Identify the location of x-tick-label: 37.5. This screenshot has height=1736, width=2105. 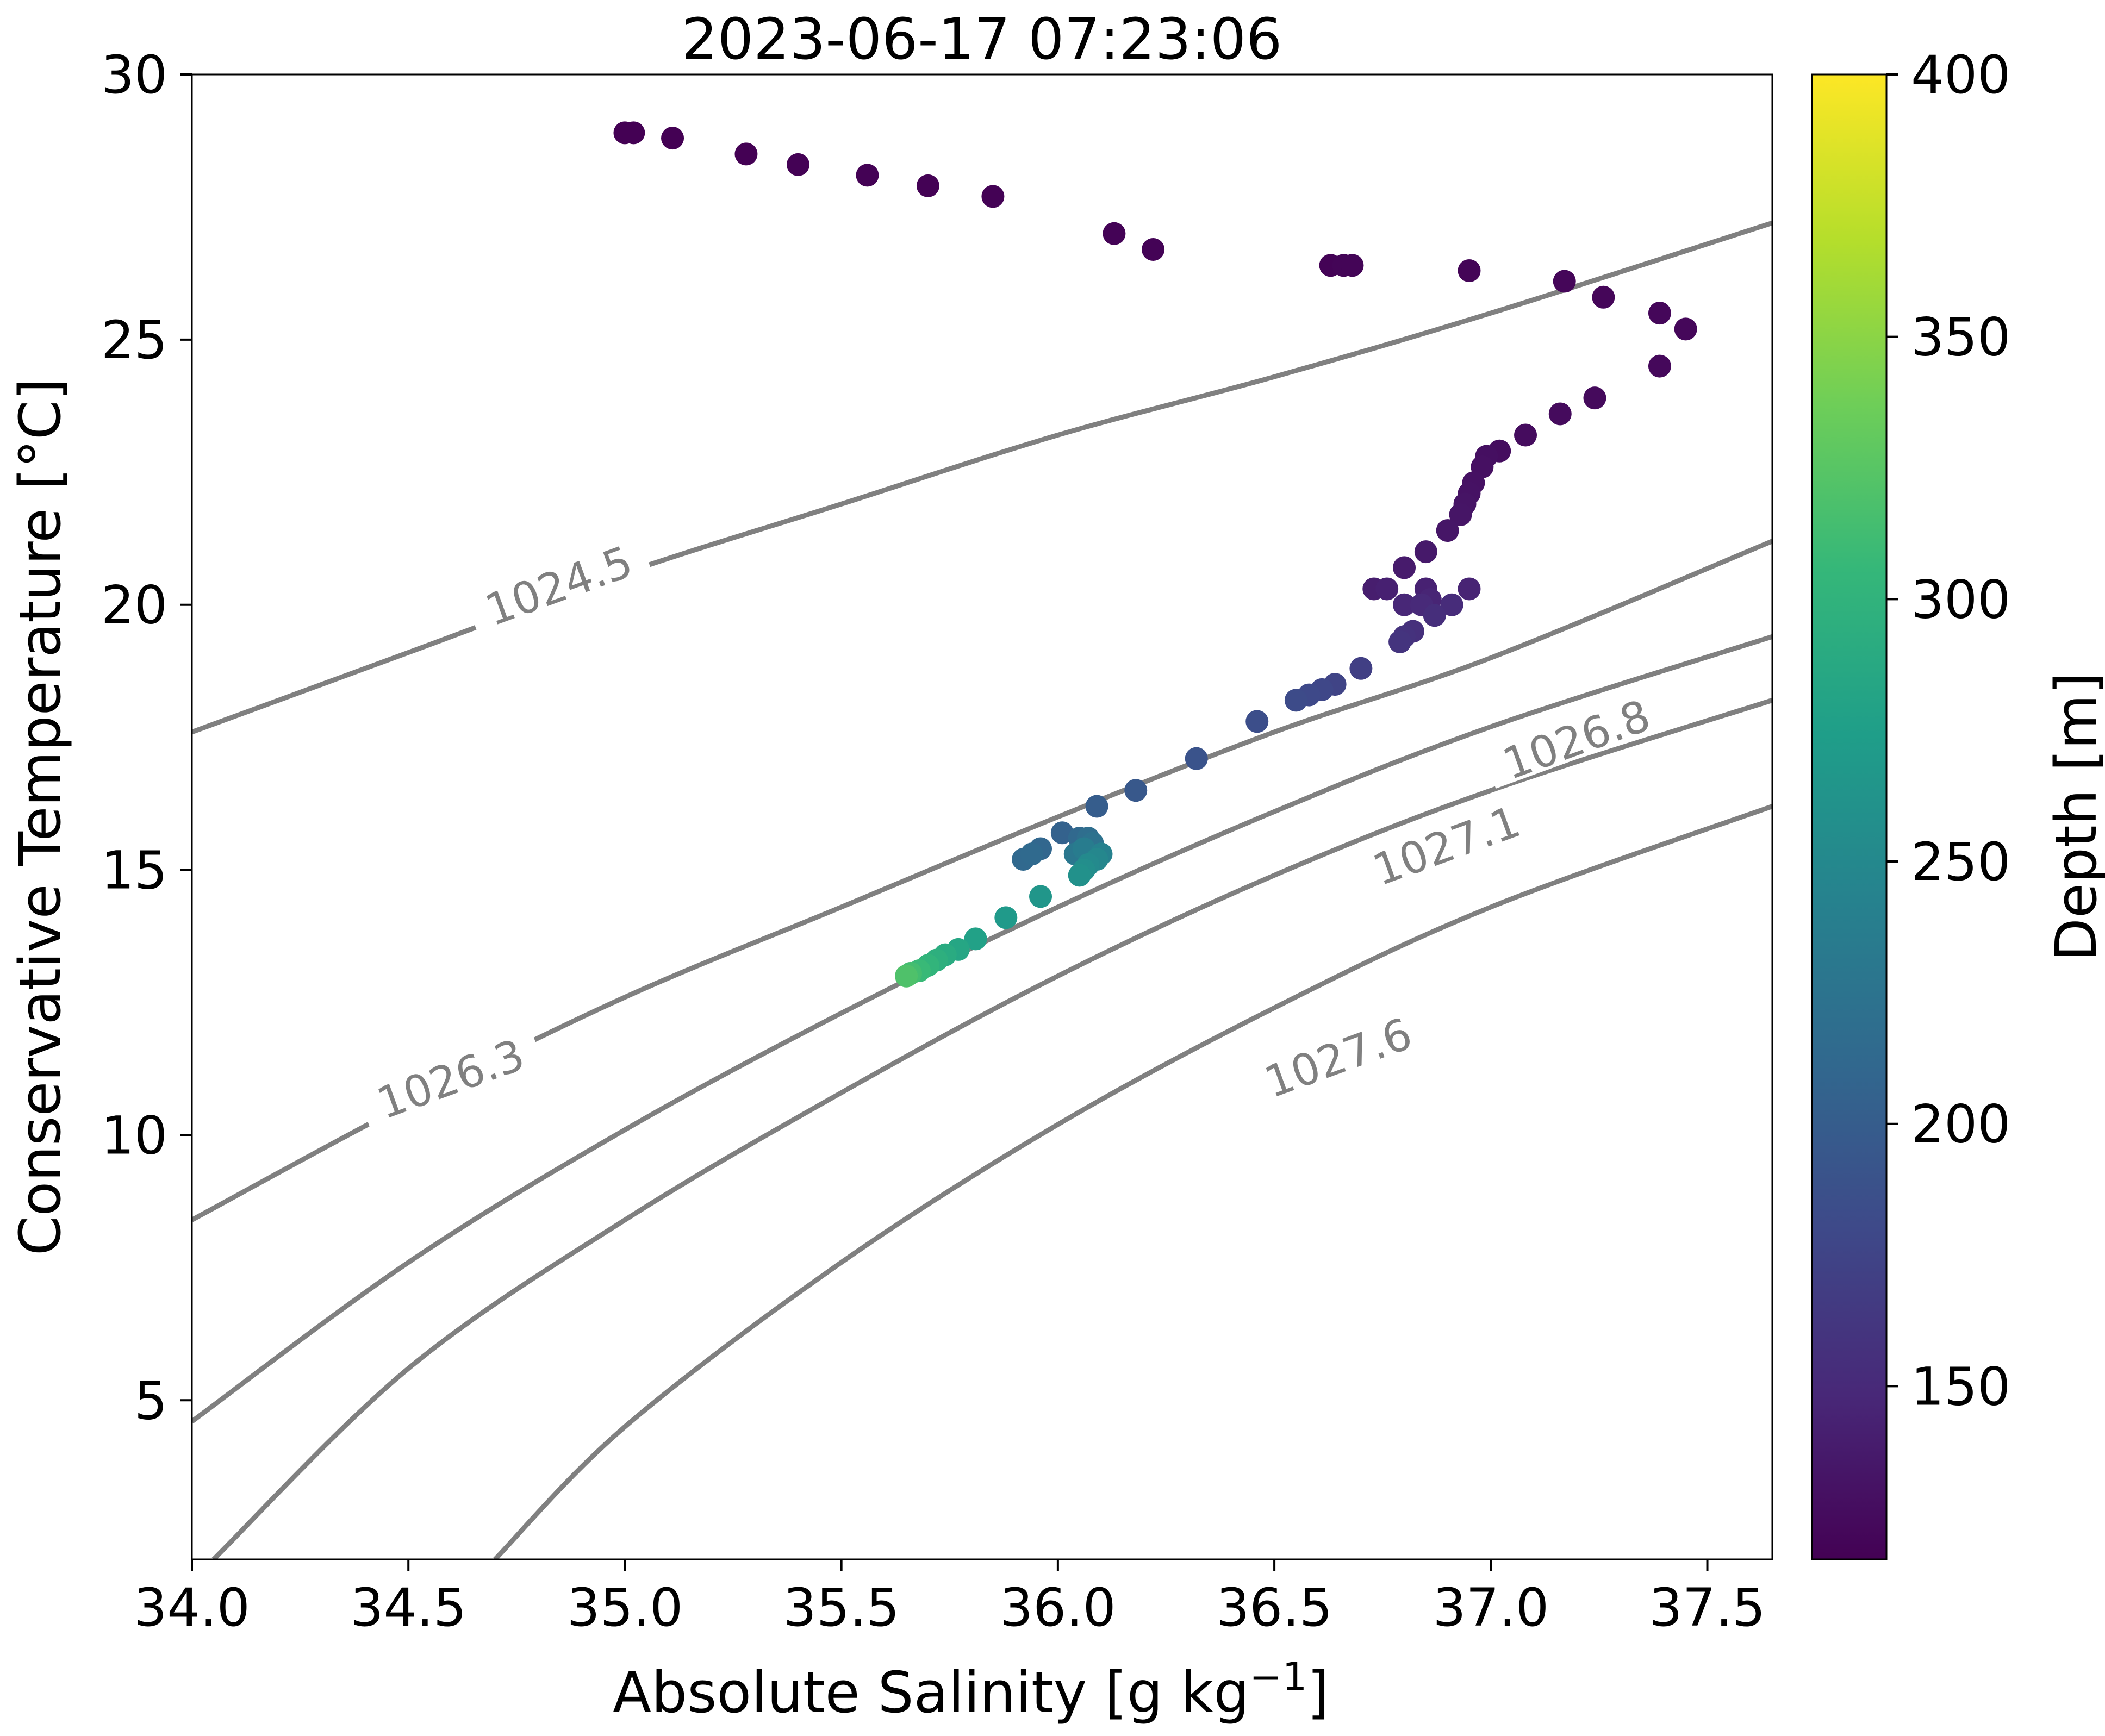
(1707, 1608).